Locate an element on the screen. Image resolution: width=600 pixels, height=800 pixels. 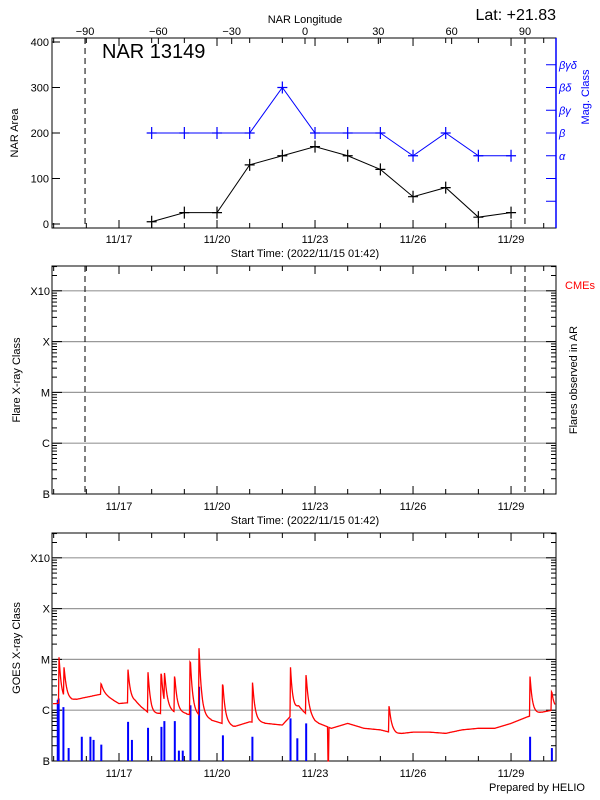
x2-tick-label: 60 is located at coordinates (452, 32).